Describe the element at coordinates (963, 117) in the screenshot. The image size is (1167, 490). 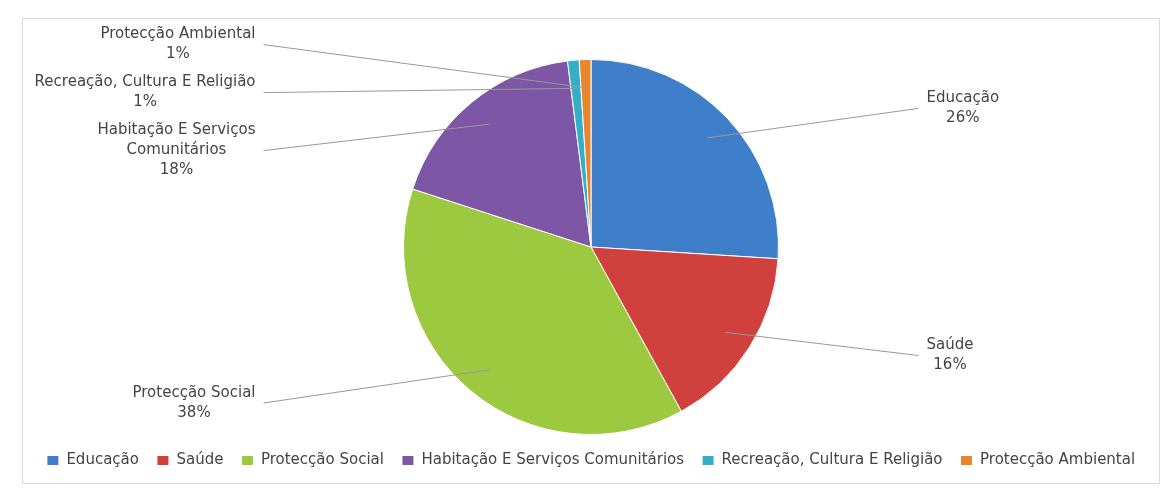
I see `data-label: 26%` at that location.